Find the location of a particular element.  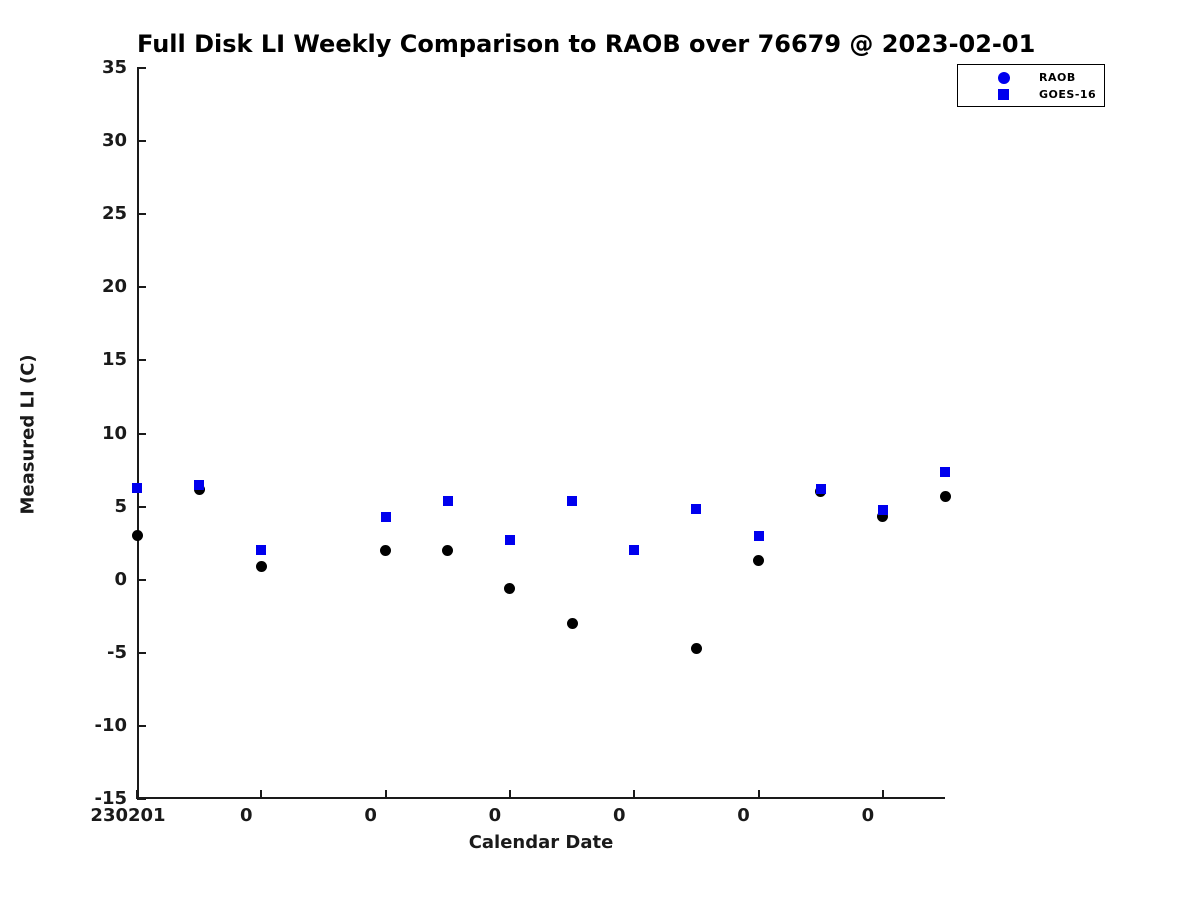

y-tick-label: 5 is located at coordinates (120, 506).